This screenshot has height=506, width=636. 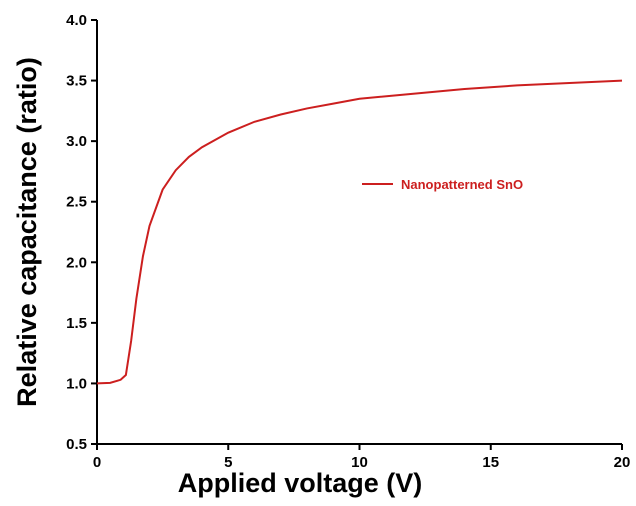 What do you see at coordinates (76, 81) in the screenshot?
I see `y-tick-label: 3.5` at bounding box center [76, 81].